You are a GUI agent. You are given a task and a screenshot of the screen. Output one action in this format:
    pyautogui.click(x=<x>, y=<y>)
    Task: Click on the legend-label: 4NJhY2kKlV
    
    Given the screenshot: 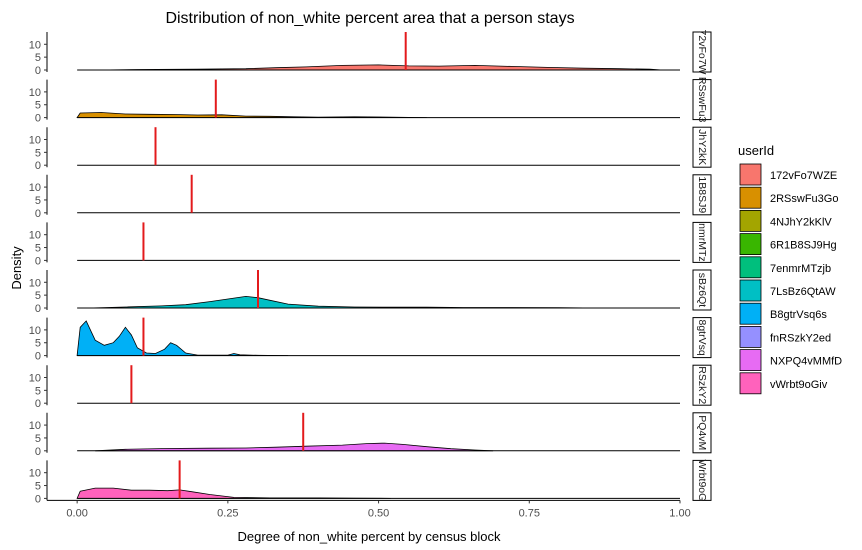 What is the action you would take?
    pyautogui.click(x=801, y=222)
    